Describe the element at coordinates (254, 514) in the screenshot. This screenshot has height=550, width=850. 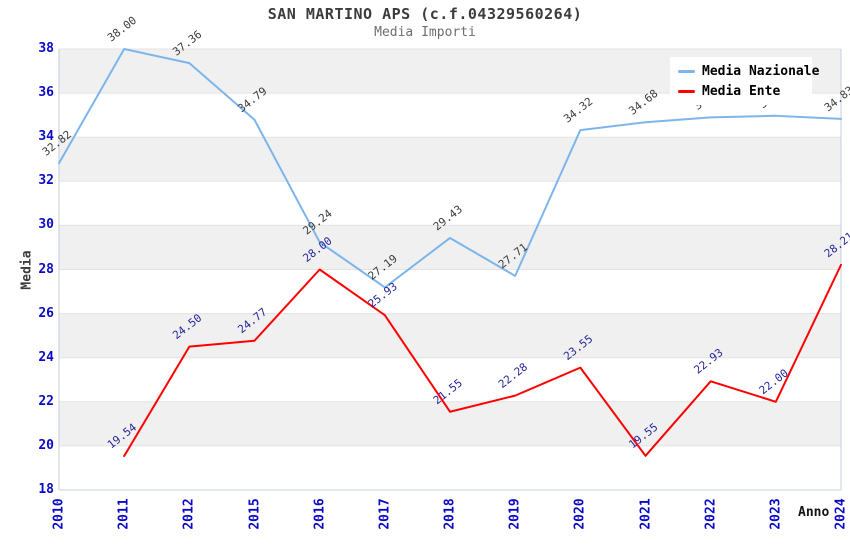
I see `x-tick-label: 2015` at that location.